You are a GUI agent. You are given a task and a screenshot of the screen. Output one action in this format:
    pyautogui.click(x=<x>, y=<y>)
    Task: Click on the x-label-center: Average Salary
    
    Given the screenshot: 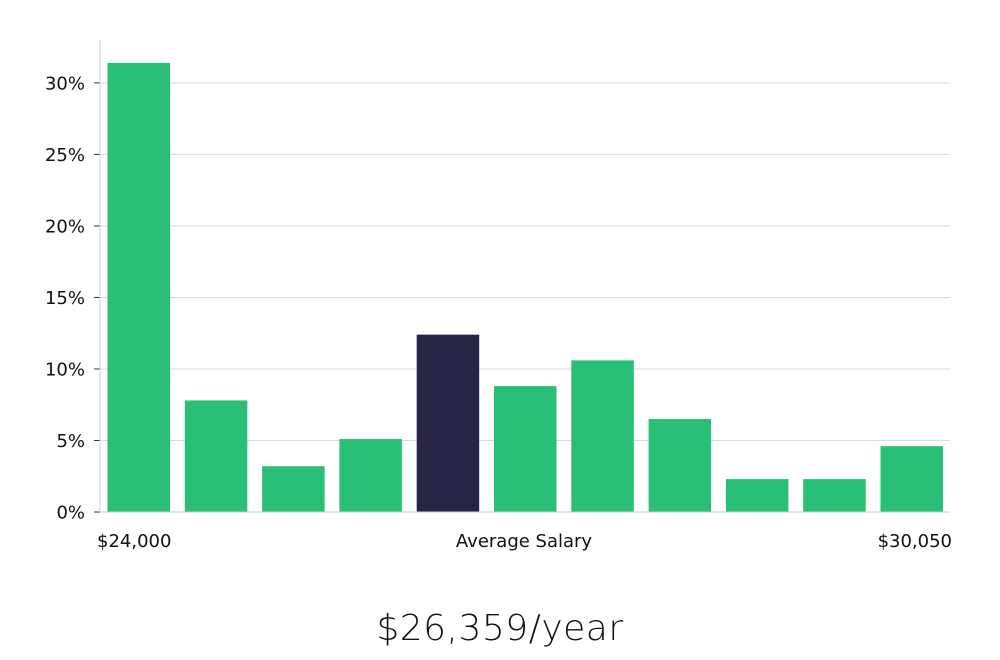 What is the action you would take?
    pyautogui.click(x=524, y=541)
    